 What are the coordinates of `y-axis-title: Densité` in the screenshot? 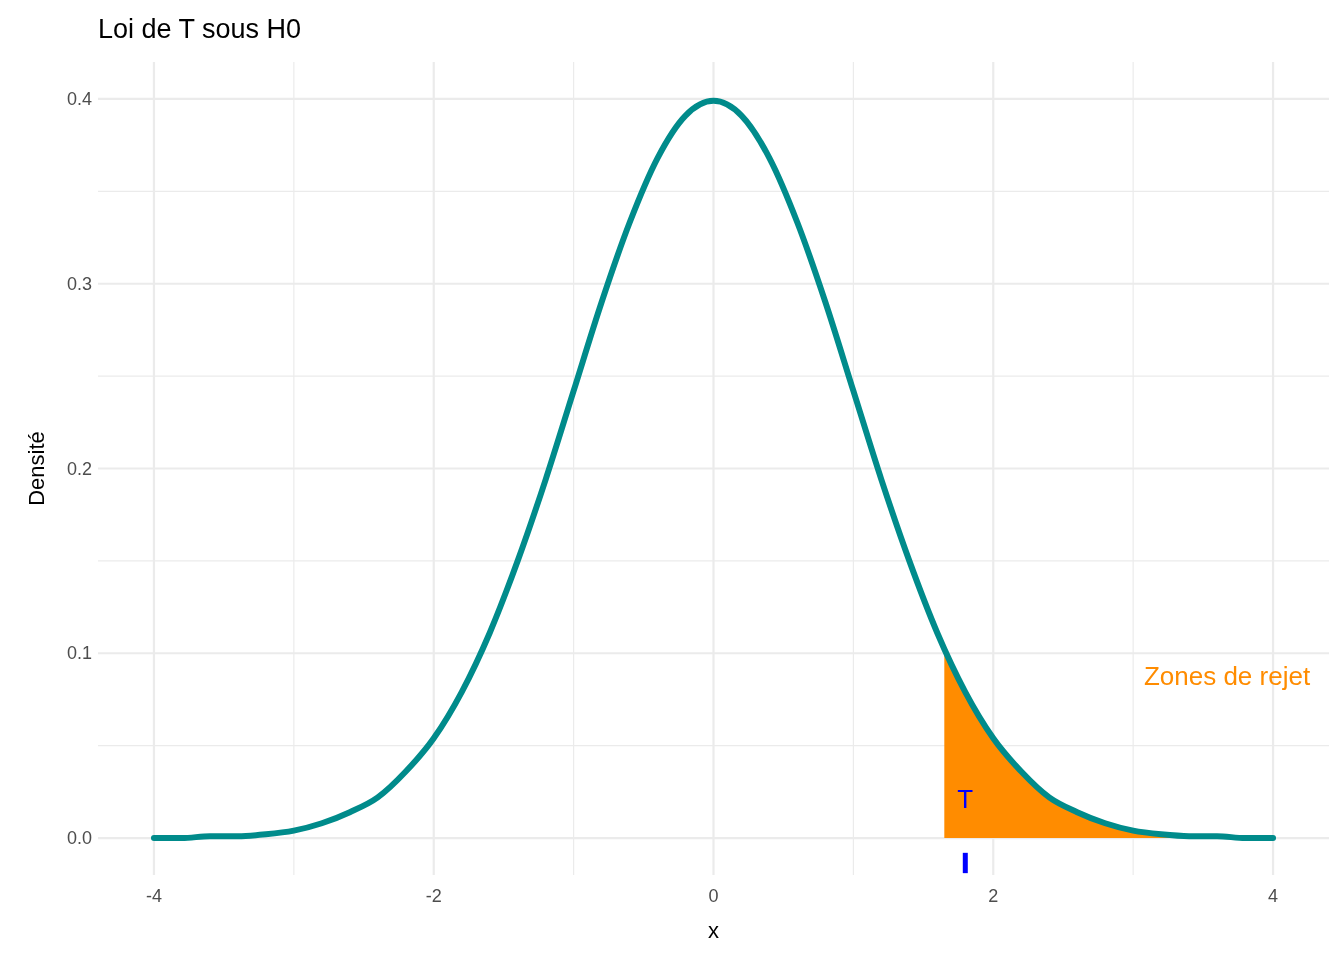 It's located at (36, 468).